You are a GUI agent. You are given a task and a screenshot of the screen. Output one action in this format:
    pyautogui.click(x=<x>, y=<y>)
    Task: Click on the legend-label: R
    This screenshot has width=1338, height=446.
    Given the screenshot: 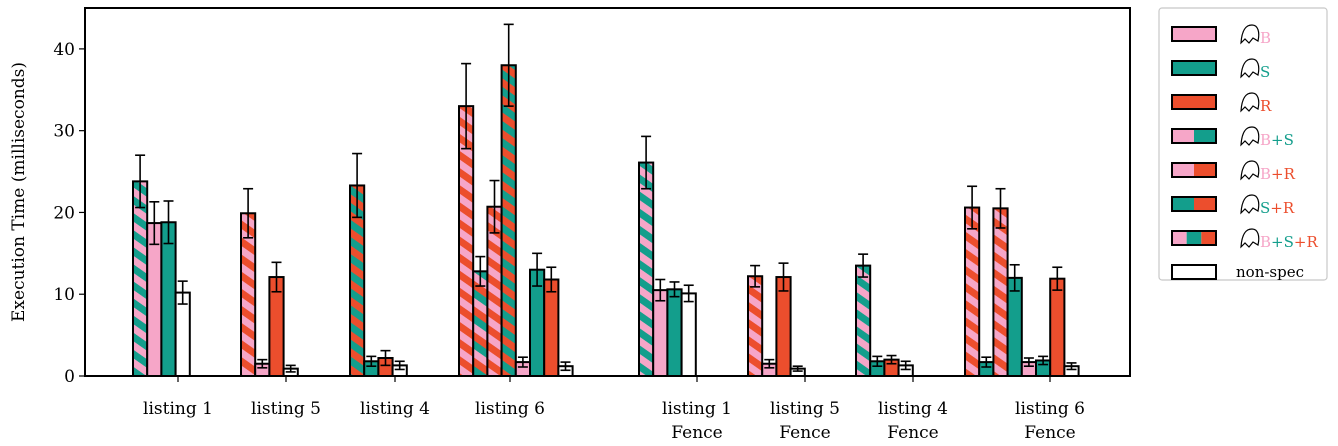 What is the action you would take?
    pyautogui.click(x=1266, y=106)
    